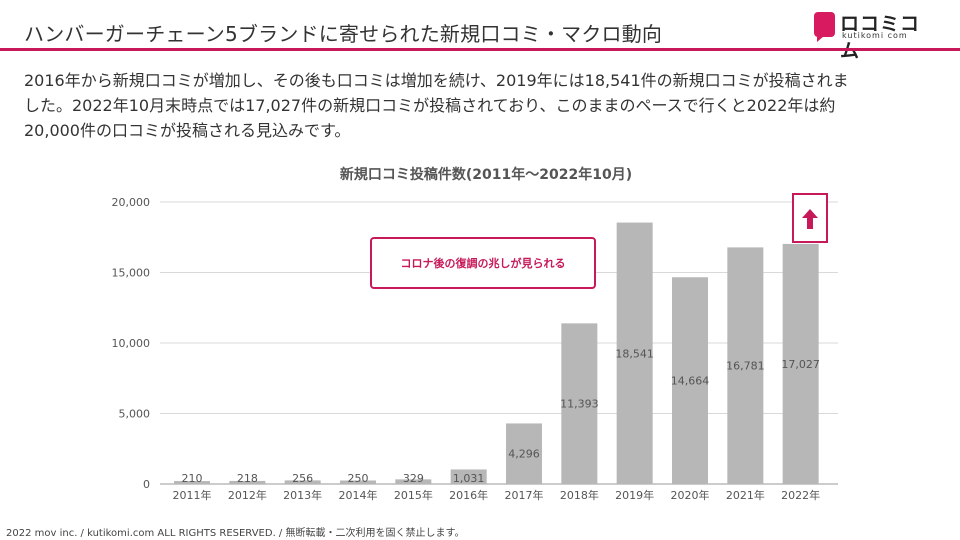 This screenshot has width=960, height=540. I want to click on header-rule, so click(480, 49).